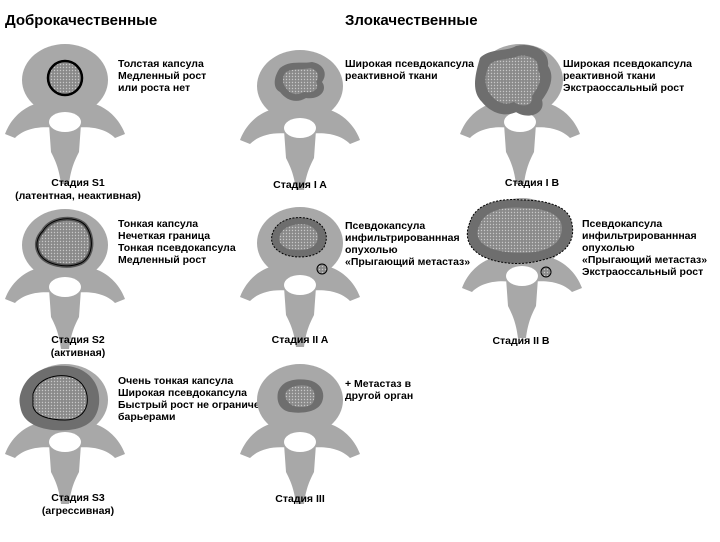 This screenshot has width=720, height=542. Describe the element at coordinates (378, 384) in the screenshot. I see `desc-line: + Метастаз в` at that location.